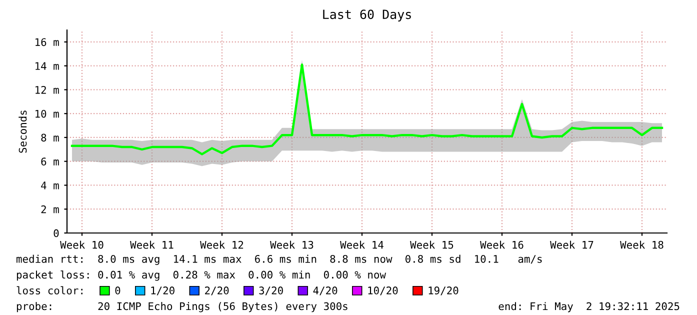 Image resolution: width=697 pixels, height=315 pixels. What do you see at coordinates (47, 114) in the screenshot?
I see `y-tick-label: 10 m` at bounding box center [47, 114].